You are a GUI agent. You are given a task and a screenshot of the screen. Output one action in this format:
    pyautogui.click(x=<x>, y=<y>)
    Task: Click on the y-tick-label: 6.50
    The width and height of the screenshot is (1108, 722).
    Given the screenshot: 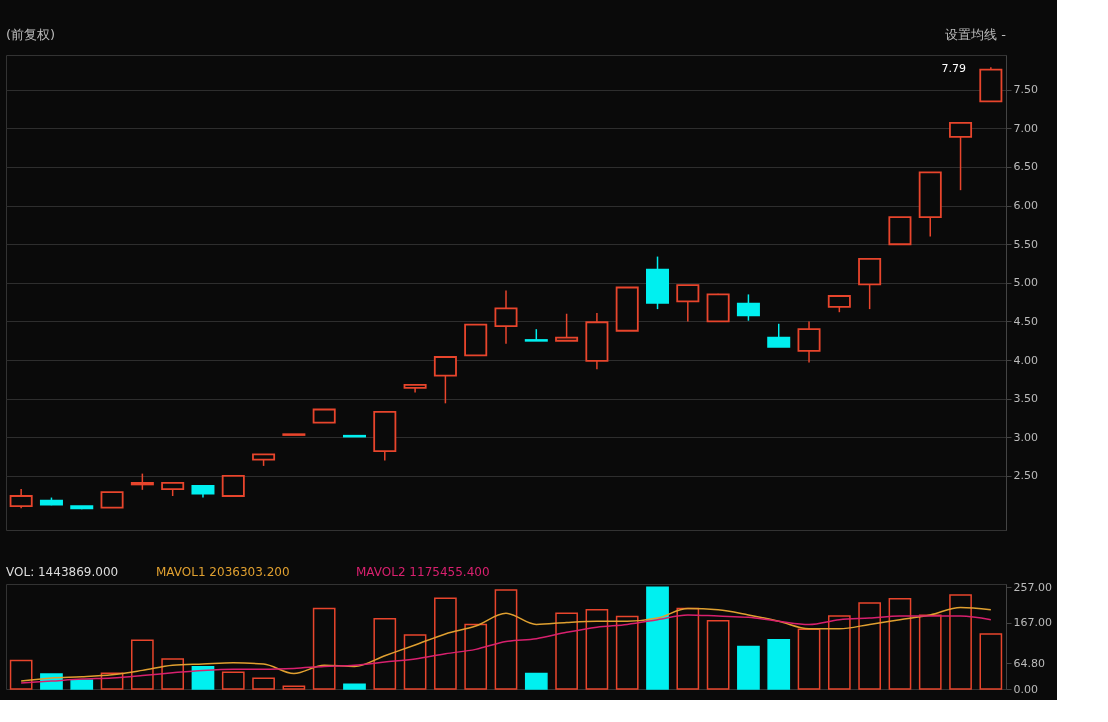 What is the action you would take?
    pyautogui.click(x=1025, y=167)
    